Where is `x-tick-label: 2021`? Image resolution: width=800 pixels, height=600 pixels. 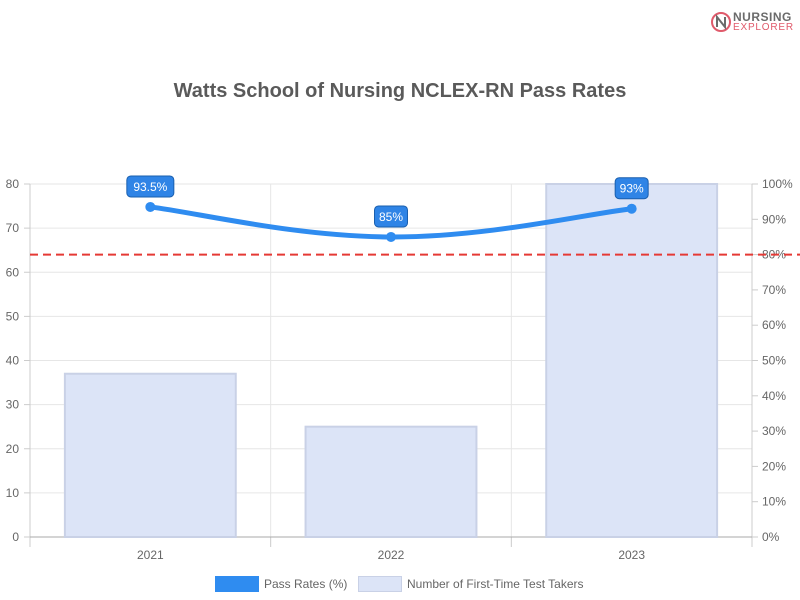 x-tick-label: 2021 is located at coordinates (150, 555).